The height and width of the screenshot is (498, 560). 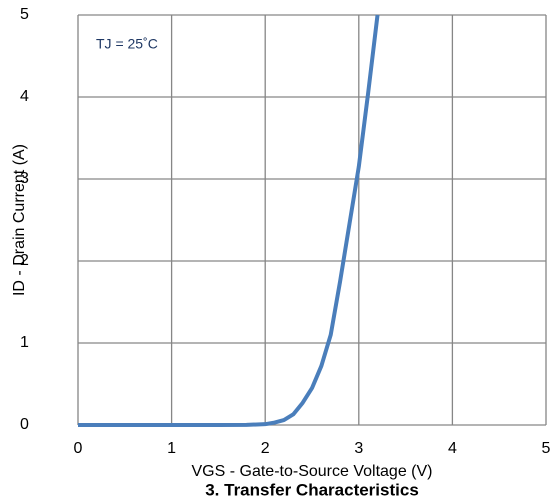 I want to click on x-axis-label: VGS - Gate-to-Source Voltage (V), so click(x=312, y=471).